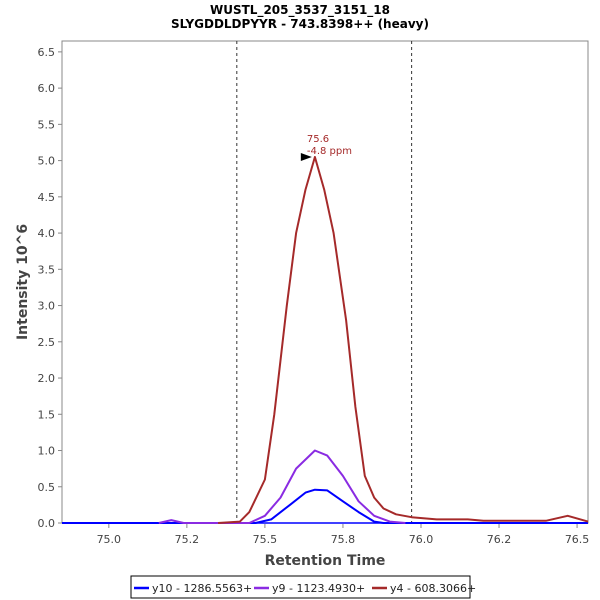 This screenshot has width=600, height=600. Describe the element at coordinates (499, 539) in the screenshot. I see `x-tick-label: 76.2` at that location.